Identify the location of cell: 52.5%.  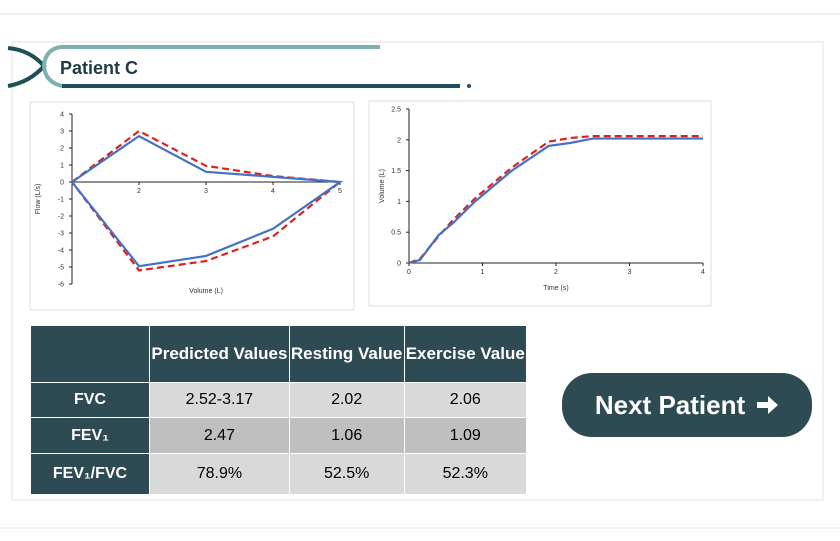
(346, 474).